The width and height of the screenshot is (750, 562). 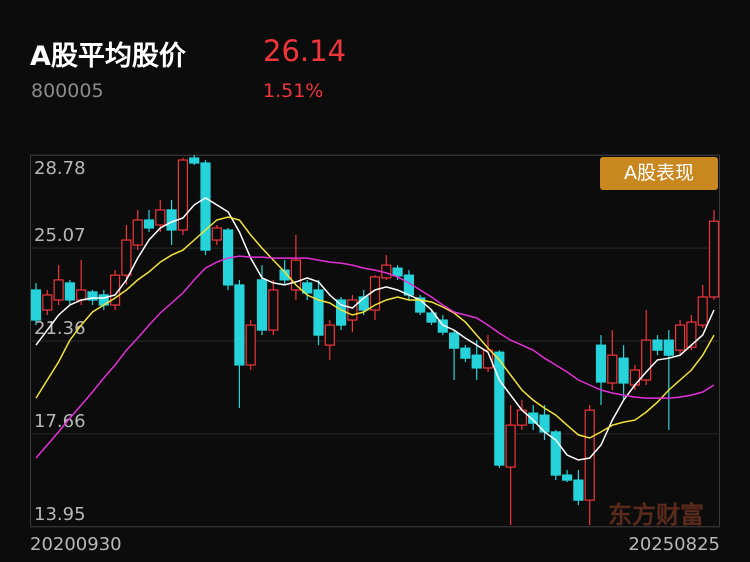 I want to click on y-tick-label: 28.78, so click(x=60, y=168).